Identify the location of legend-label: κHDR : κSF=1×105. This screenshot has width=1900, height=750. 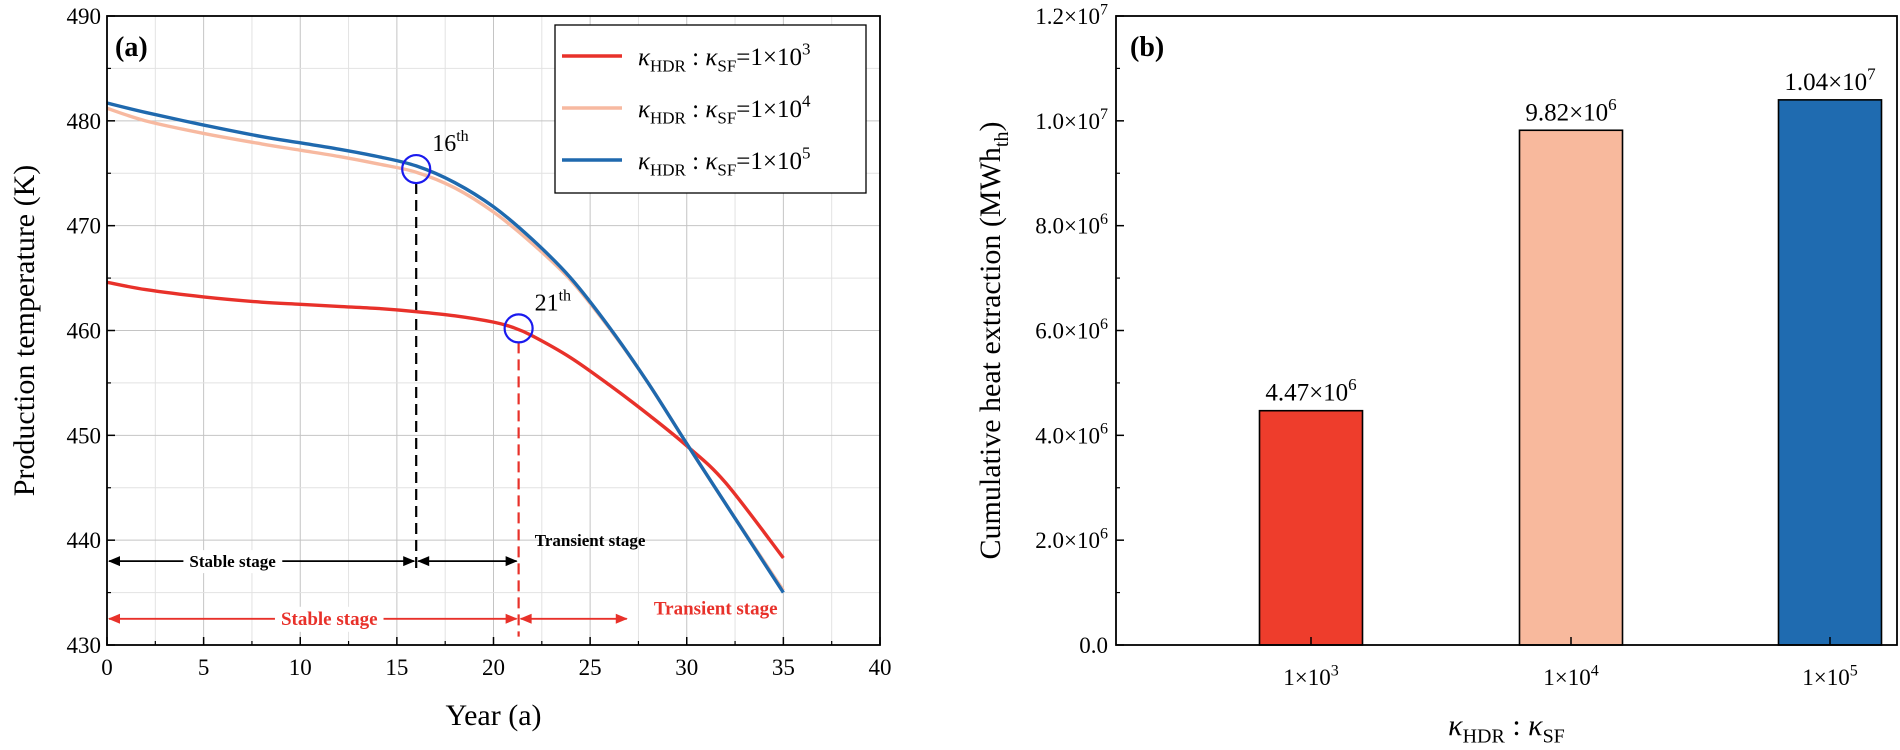
(724, 162).